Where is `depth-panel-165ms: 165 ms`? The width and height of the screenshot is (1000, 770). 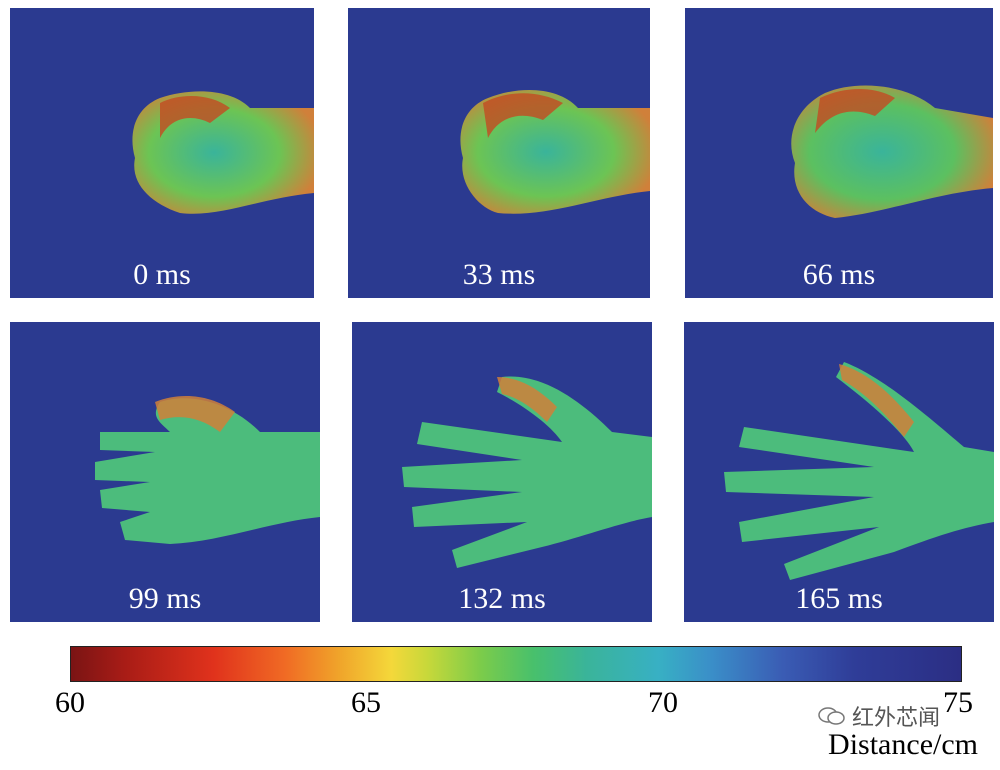
depth-panel-165ms: 165 ms is located at coordinates (839, 472).